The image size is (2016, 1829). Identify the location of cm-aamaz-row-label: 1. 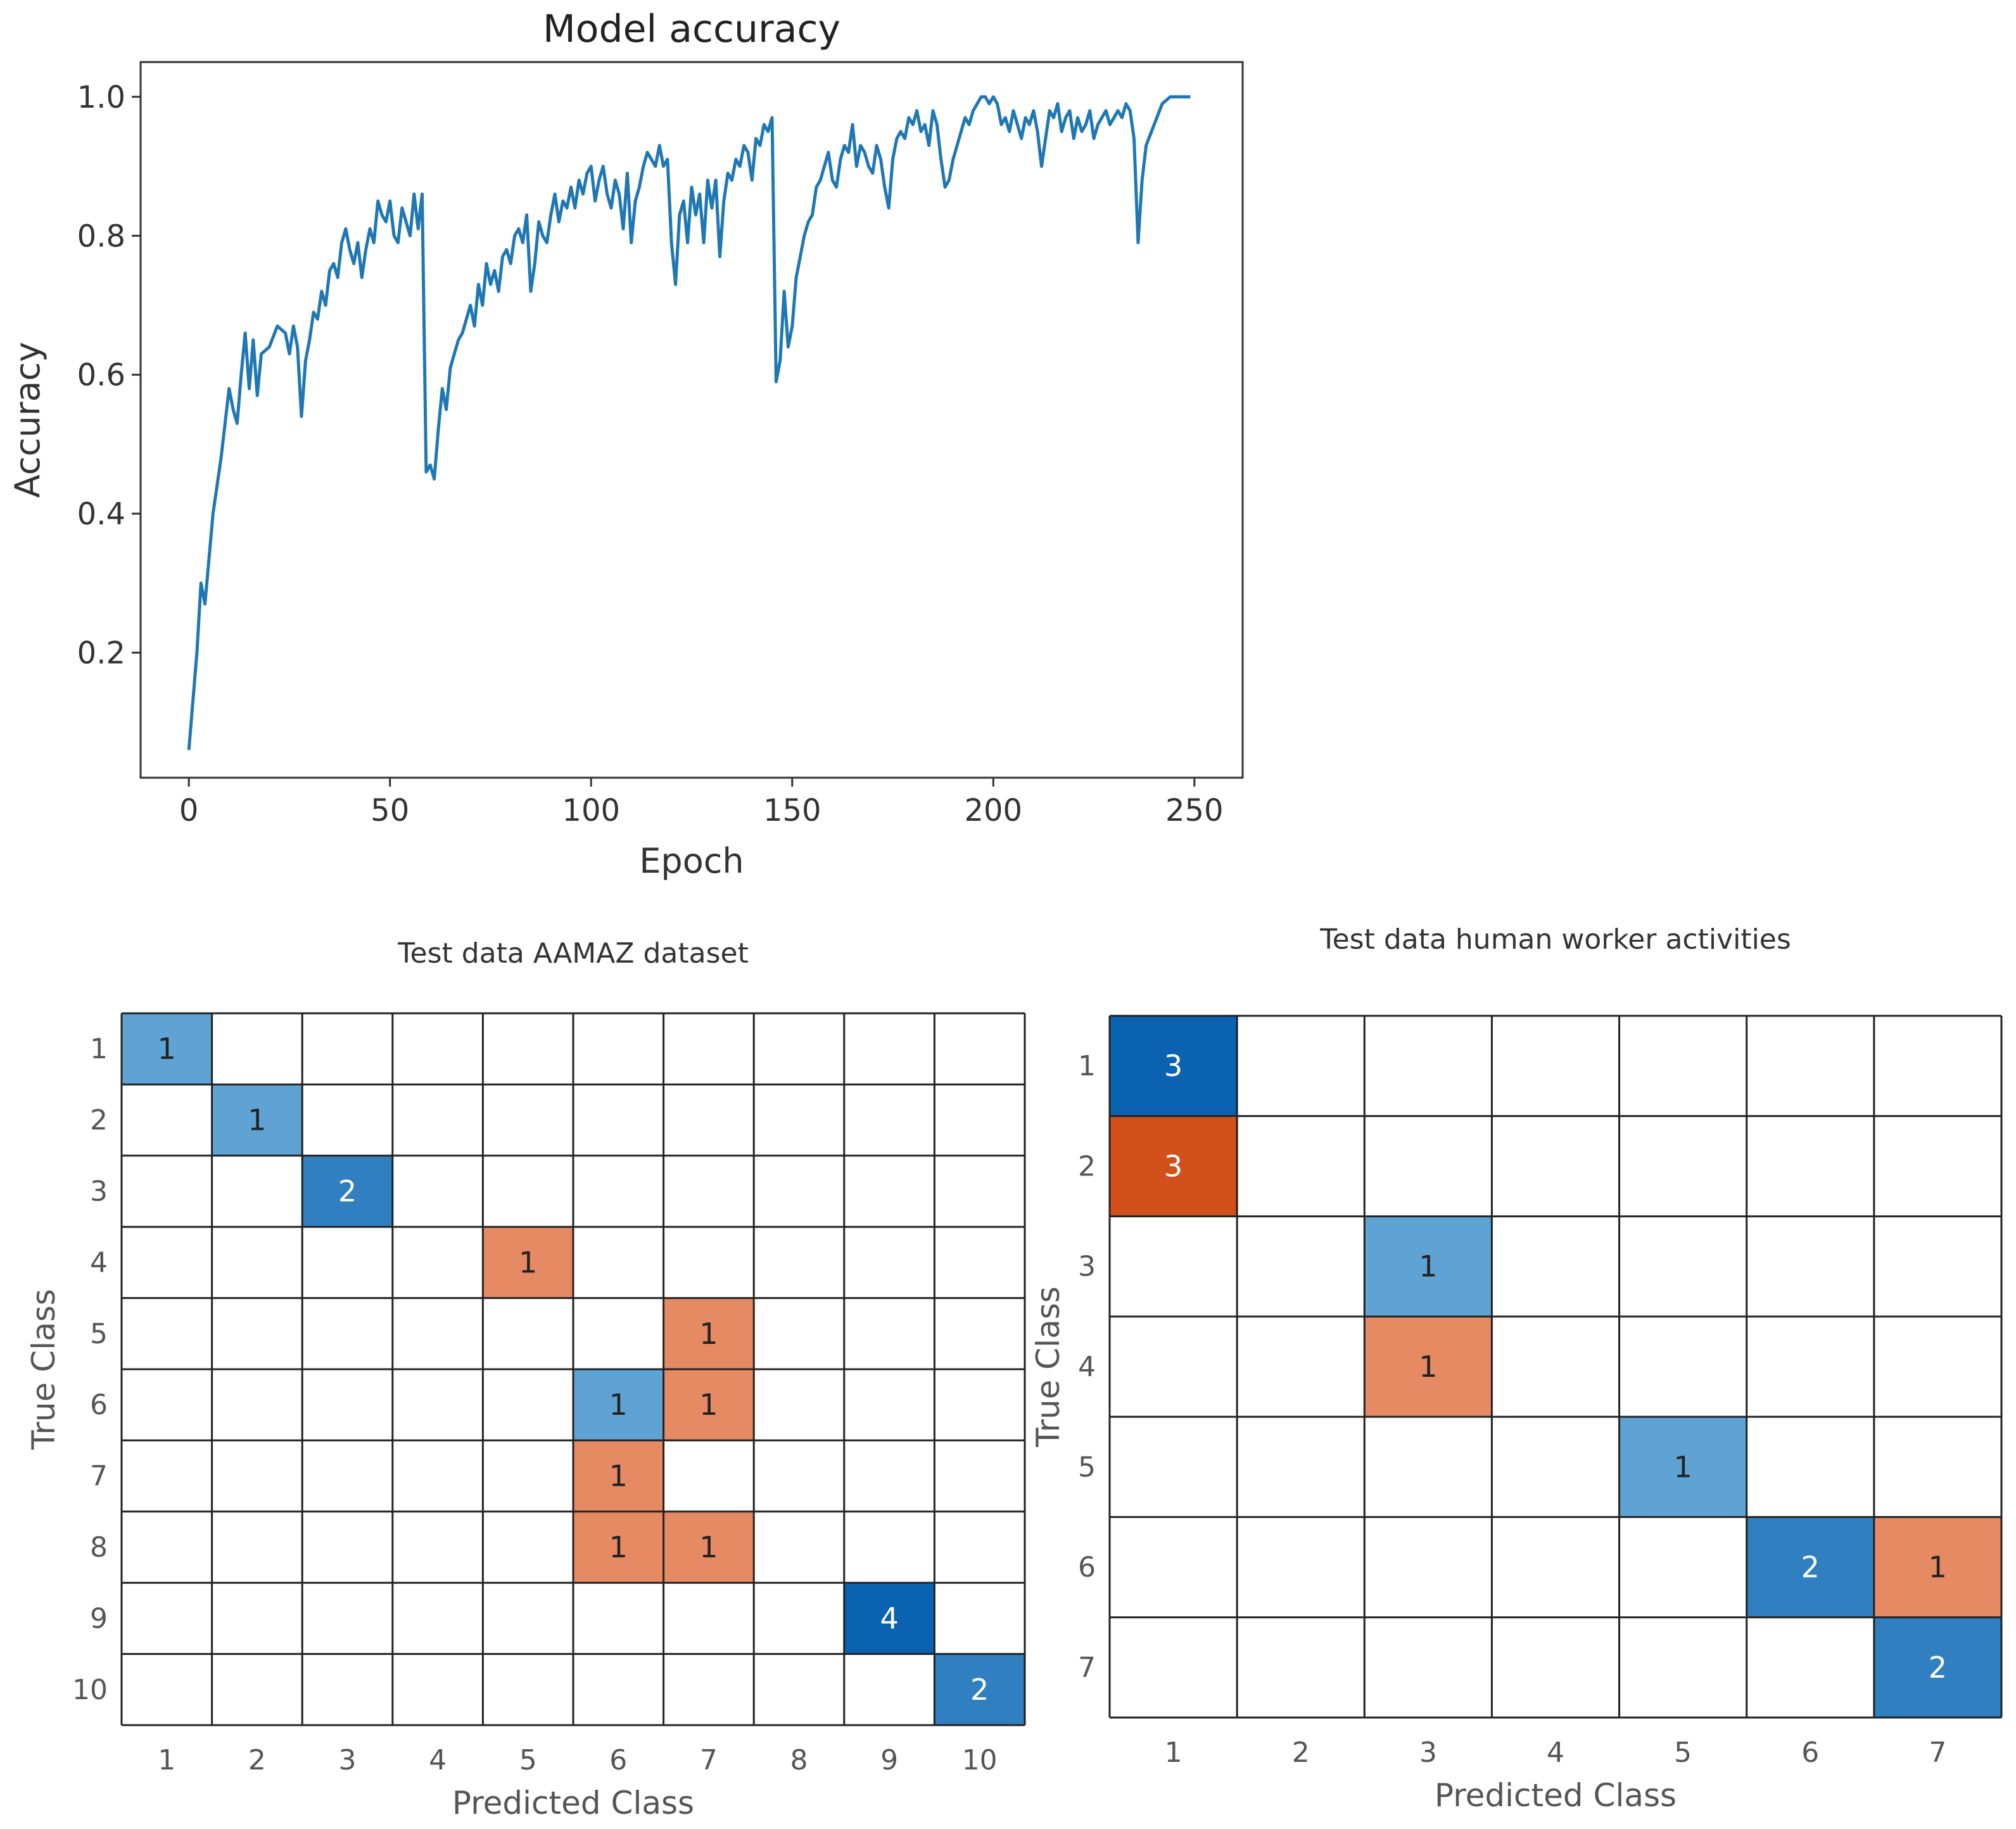
(99, 1049).